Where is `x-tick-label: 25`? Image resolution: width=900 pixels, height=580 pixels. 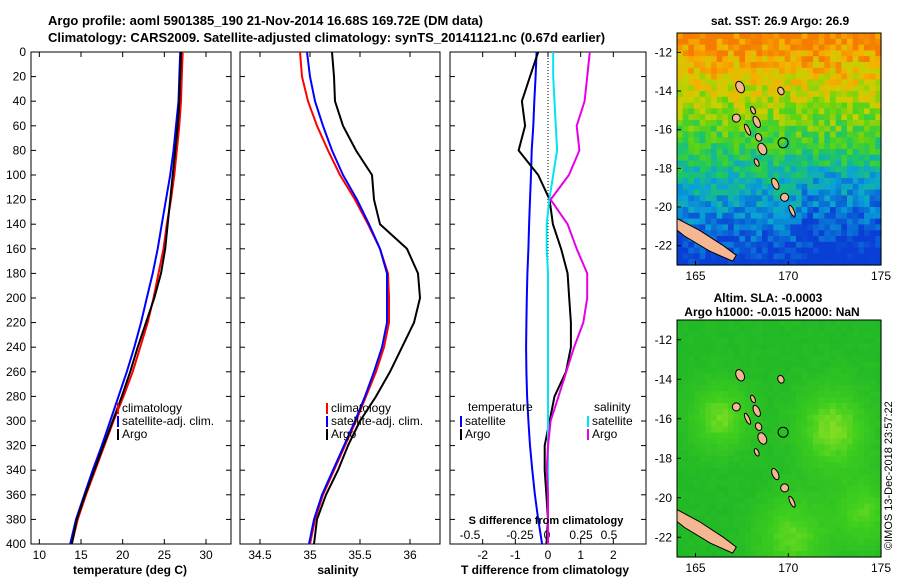
x-tick-label: 25 is located at coordinates (165, 555).